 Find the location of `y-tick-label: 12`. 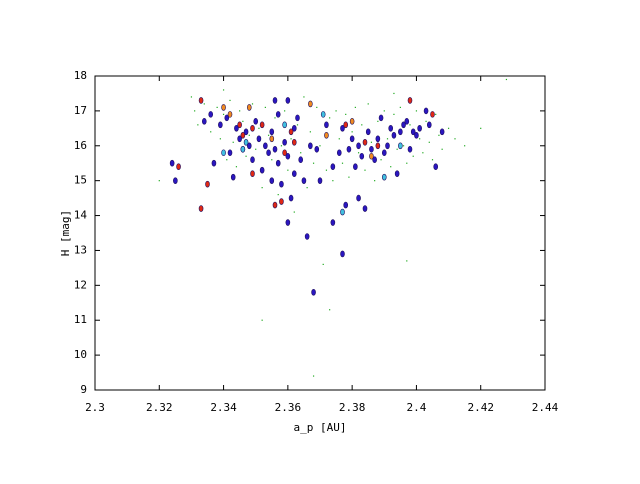

y-tick-label: 12 is located at coordinates (80, 284).